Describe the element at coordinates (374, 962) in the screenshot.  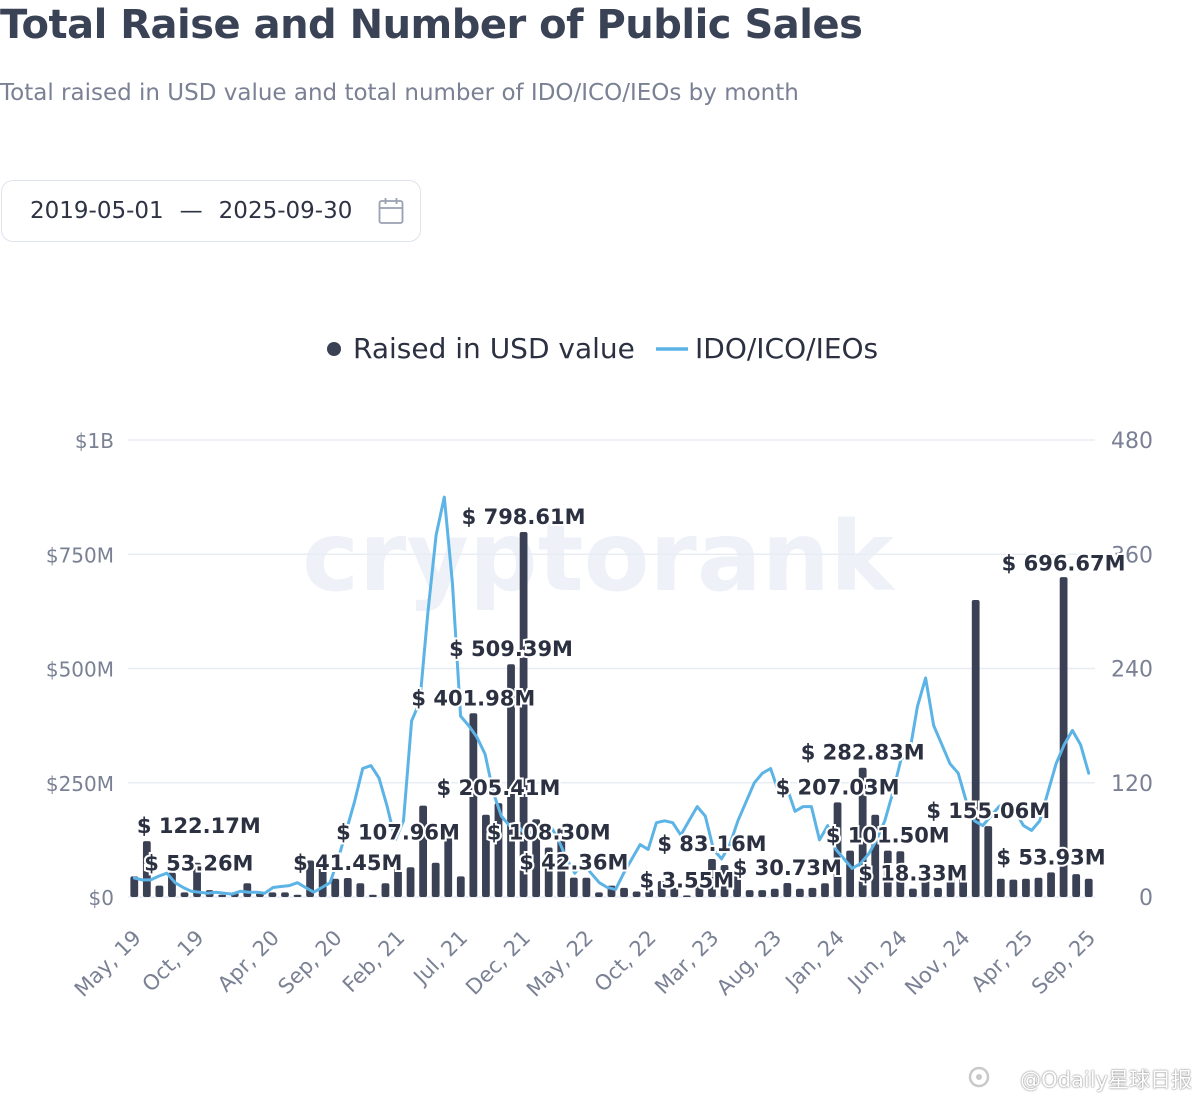
I see `x-tick-label: Feb, 21` at that location.